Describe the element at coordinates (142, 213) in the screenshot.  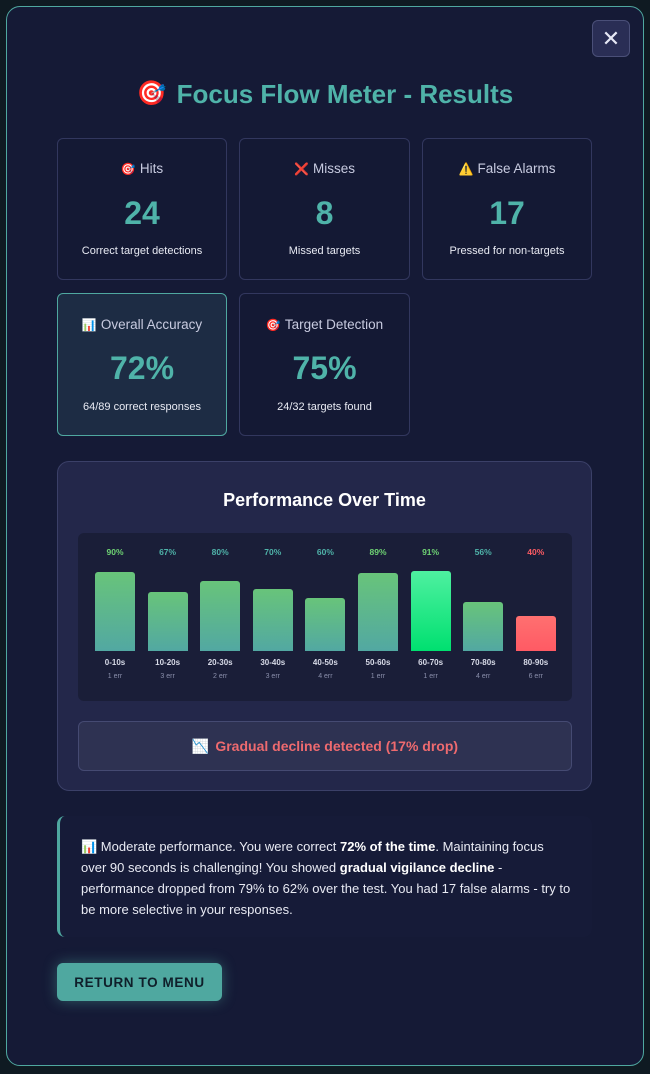
I see `hits-value: 24` at that location.